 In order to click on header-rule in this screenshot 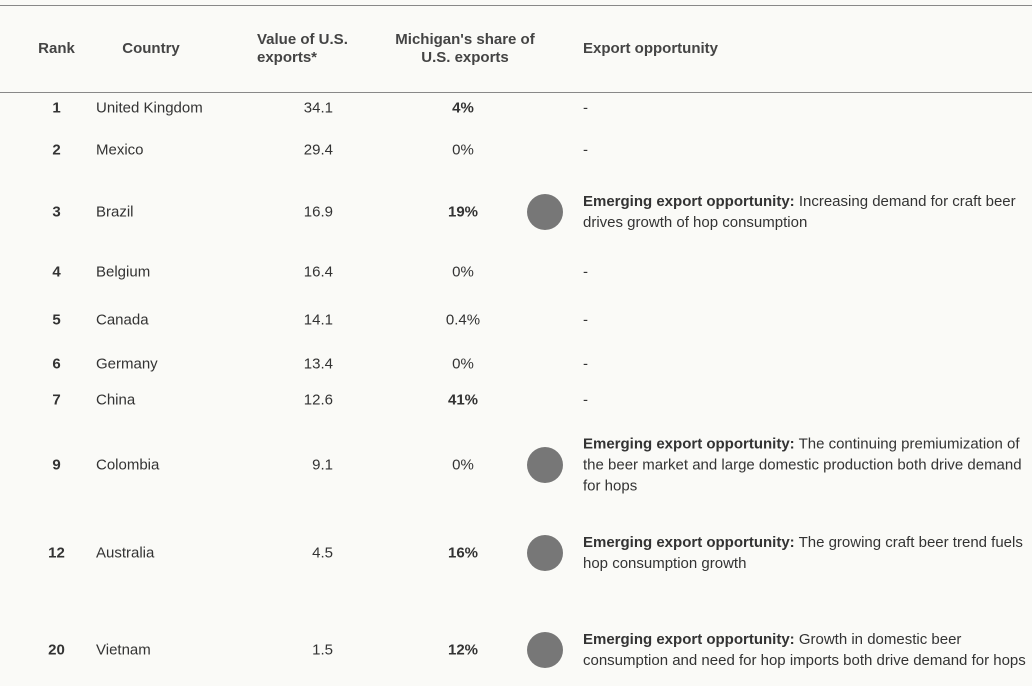, I will do `click(516, 92)`.